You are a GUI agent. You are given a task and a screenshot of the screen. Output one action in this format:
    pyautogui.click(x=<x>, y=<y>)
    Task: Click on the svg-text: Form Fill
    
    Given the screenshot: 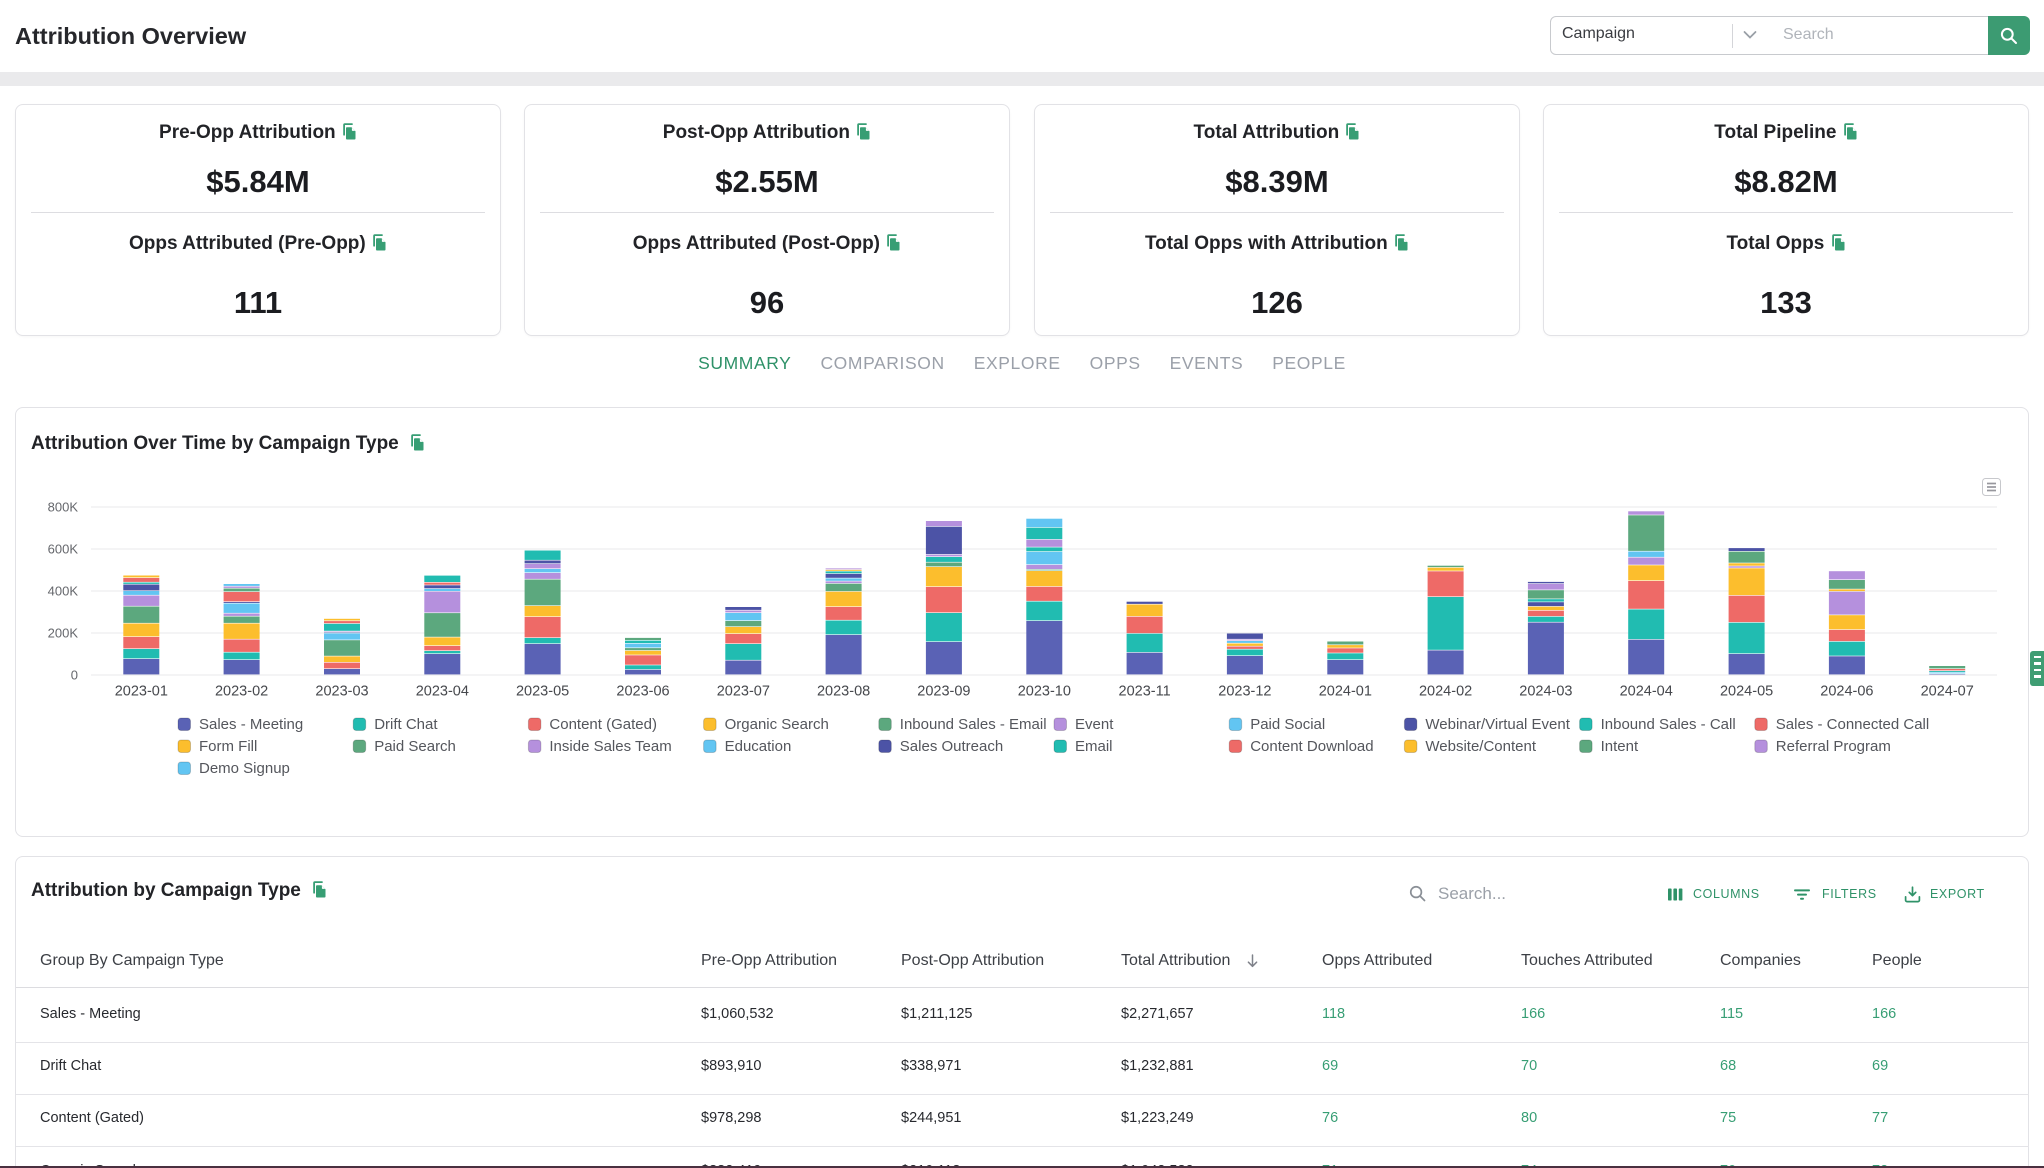 What is the action you would take?
    pyautogui.click(x=228, y=746)
    